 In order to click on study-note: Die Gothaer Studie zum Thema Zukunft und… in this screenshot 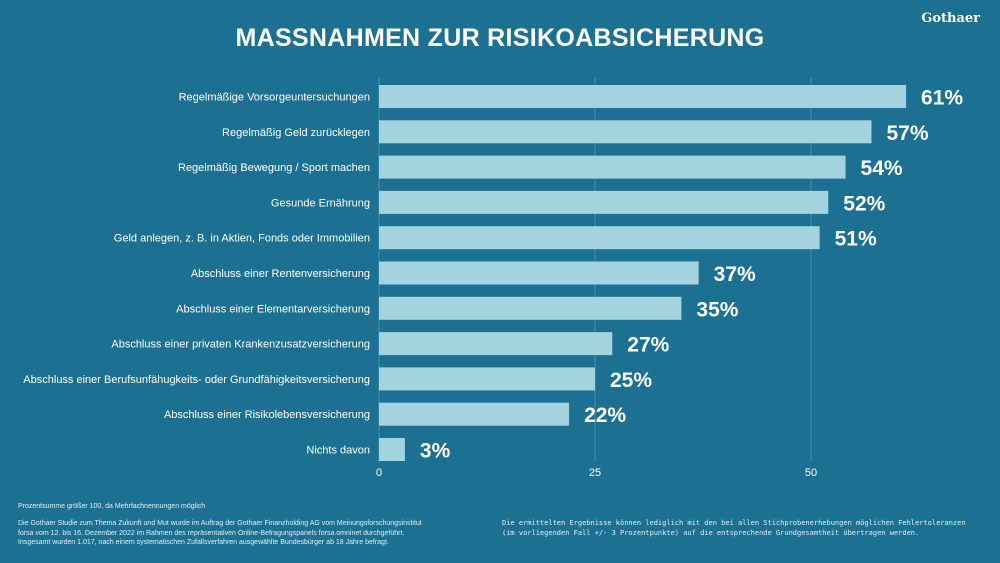, I will do `click(248, 533)`.